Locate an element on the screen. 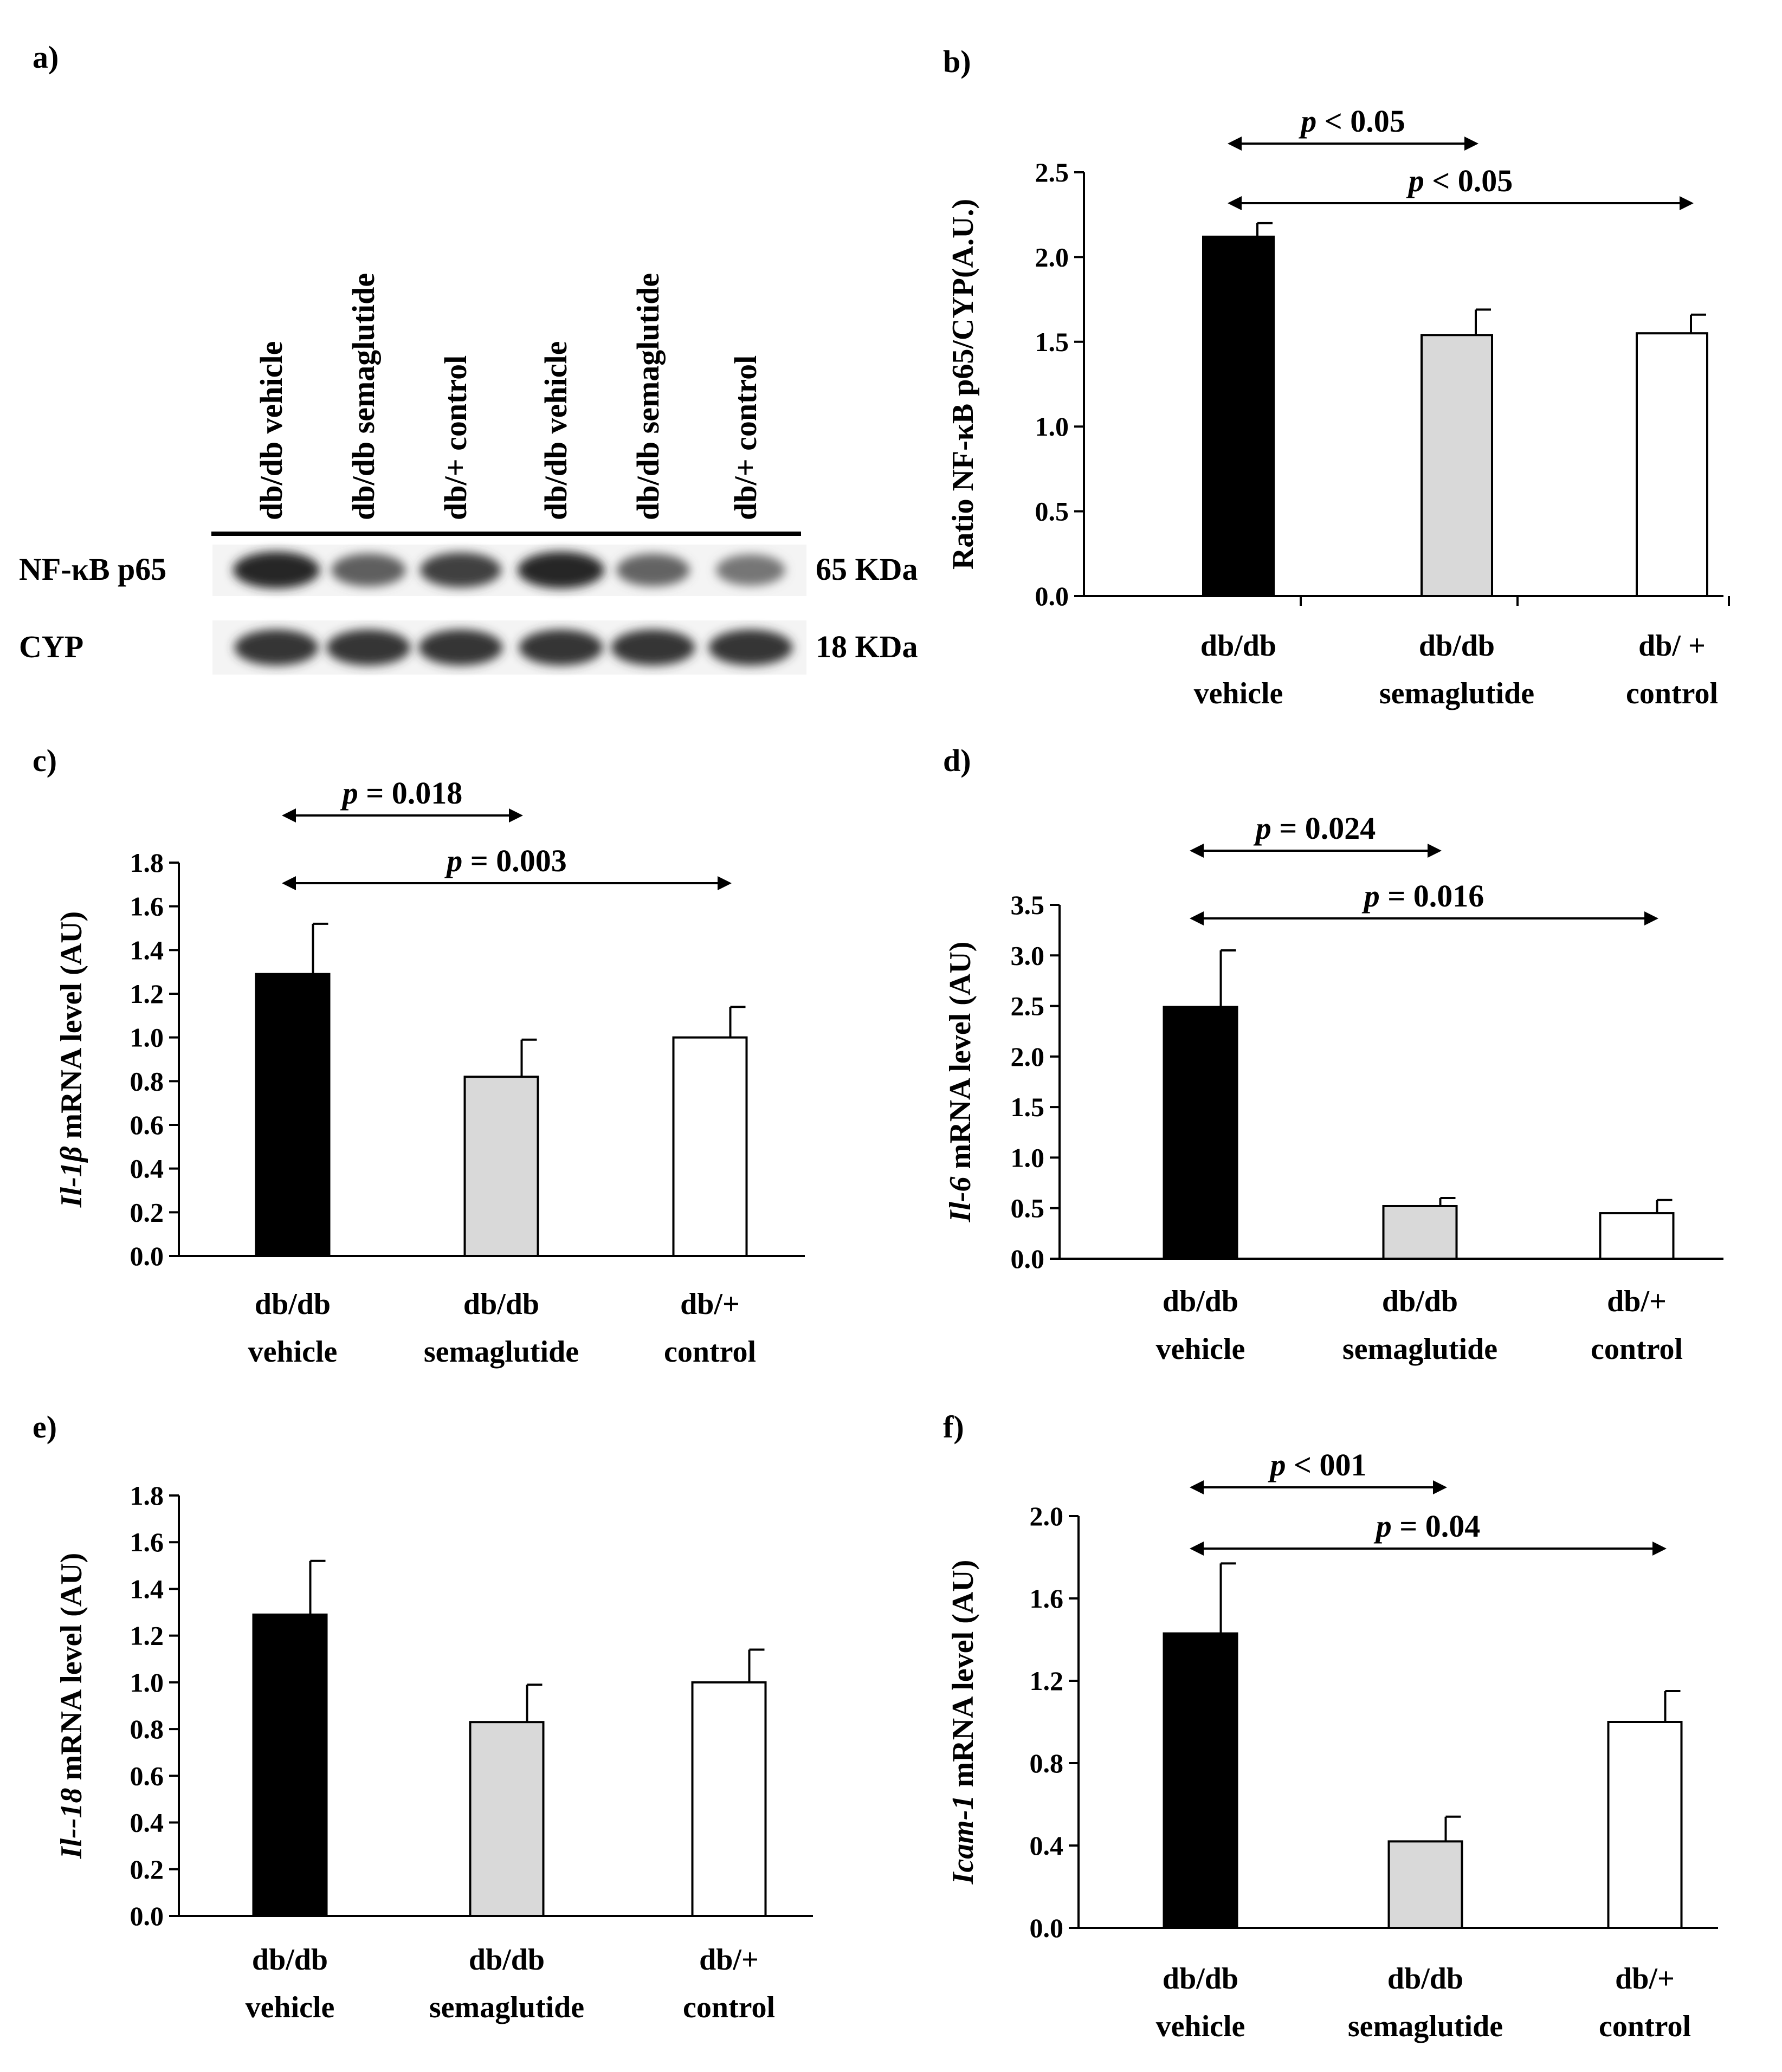 This screenshot has height=2072, width=1782. y-tick-label: 3.5 is located at coordinates (1028, 905).